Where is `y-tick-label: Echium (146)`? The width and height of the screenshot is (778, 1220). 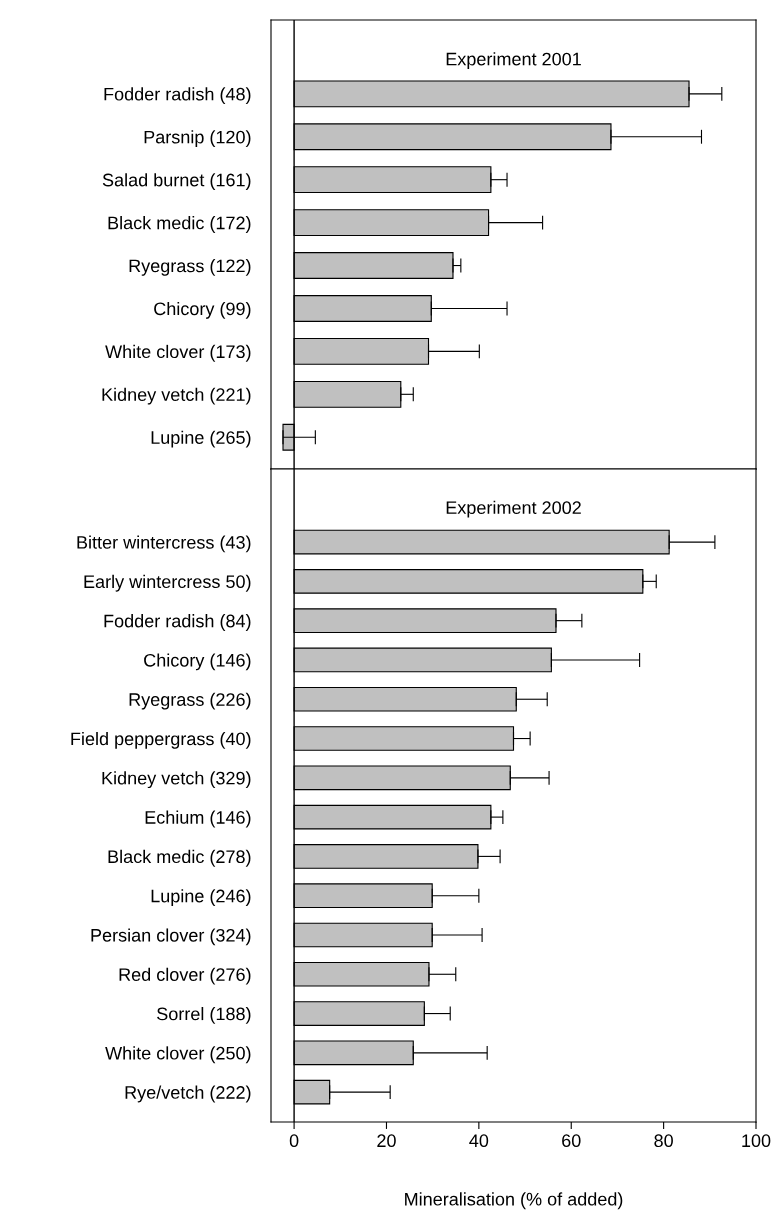 y-tick-label: Echium (146) is located at coordinates (198, 819).